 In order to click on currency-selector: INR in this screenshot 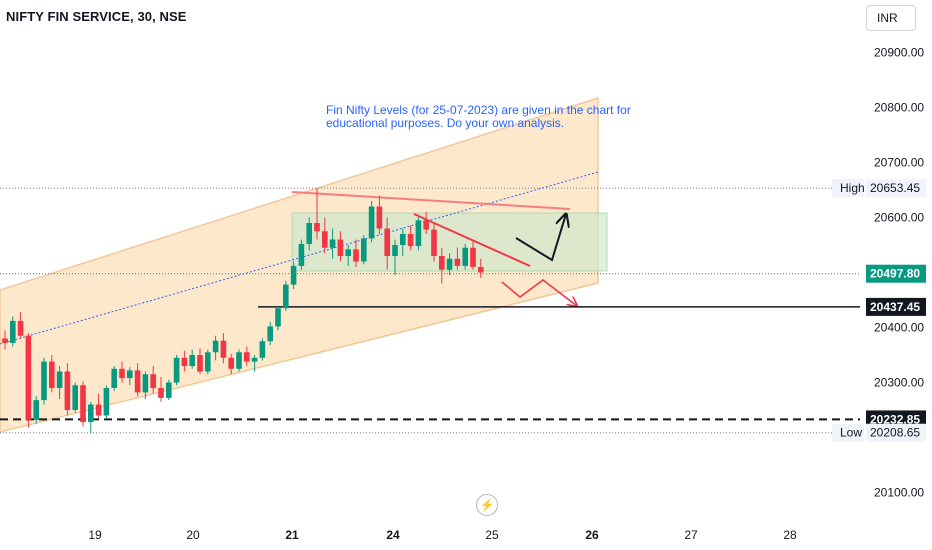, I will do `click(891, 18)`.